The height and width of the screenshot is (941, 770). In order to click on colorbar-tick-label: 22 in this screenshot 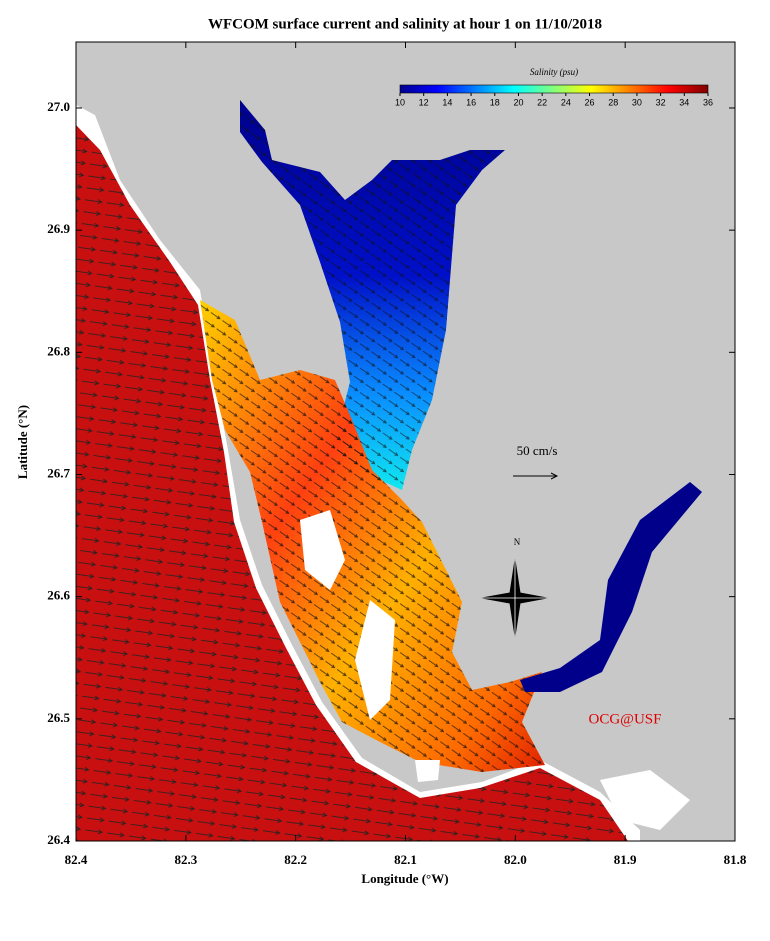, I will do `click(542, 102)`.